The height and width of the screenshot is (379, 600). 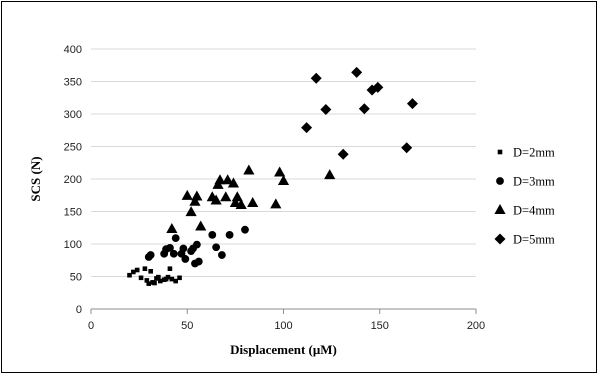 What do you see at coordinates (73, 50) in the screenshot?
I see `y-tick-label: 400` at bounding box center [73, 50].